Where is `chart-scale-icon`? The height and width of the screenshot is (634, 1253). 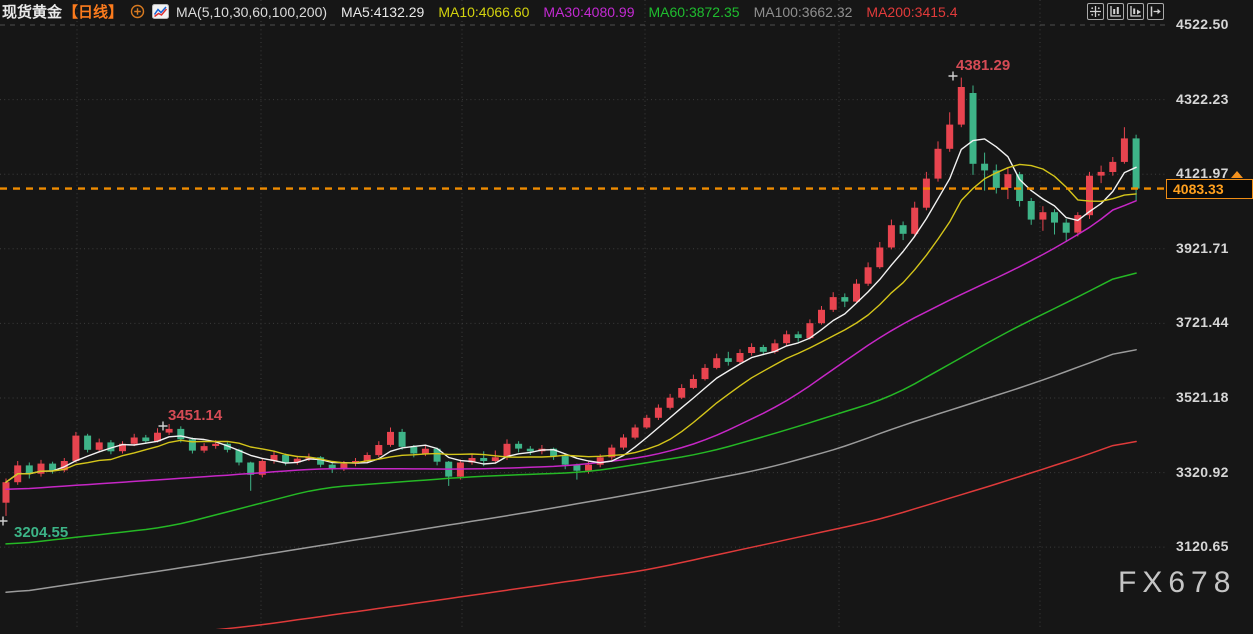 chart-scale-icon is located at coordinates (1115, 11).